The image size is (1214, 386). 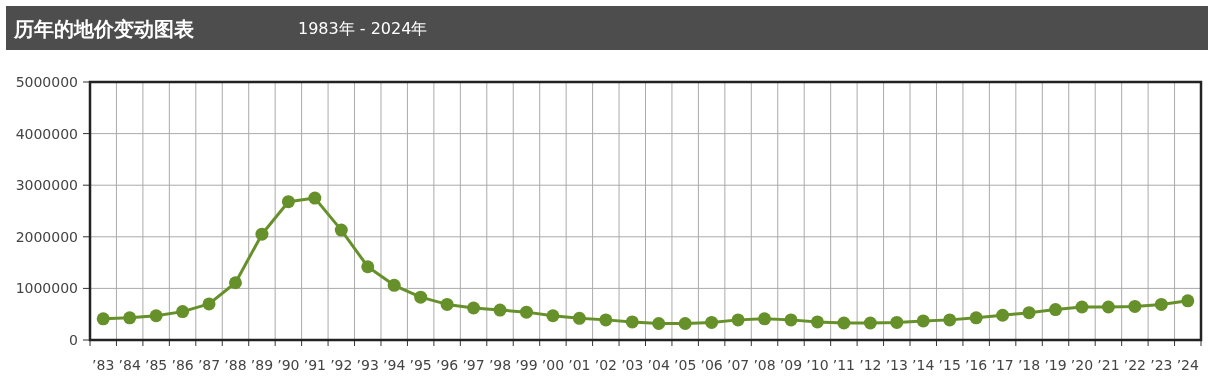 I want to click on x-tick-label: ’94, so click(x=394, y=365).